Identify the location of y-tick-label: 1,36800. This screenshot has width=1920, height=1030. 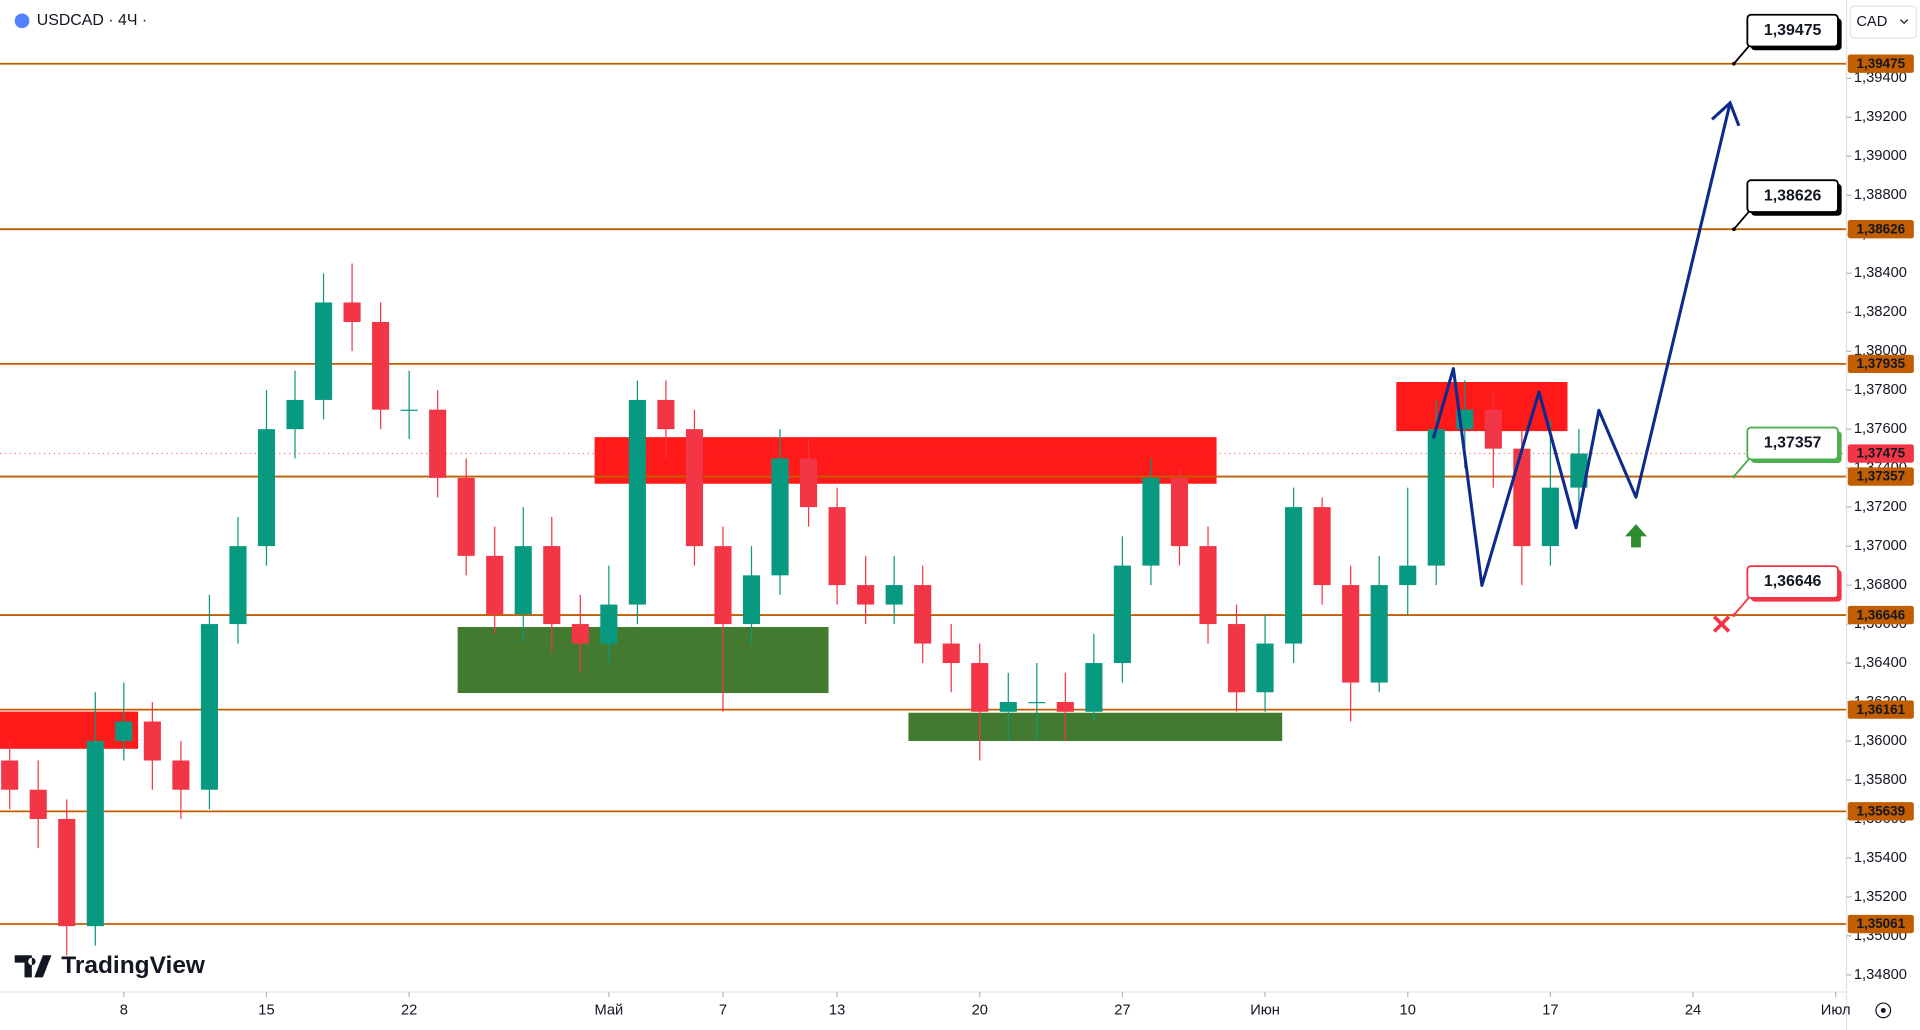
(1880, 585).